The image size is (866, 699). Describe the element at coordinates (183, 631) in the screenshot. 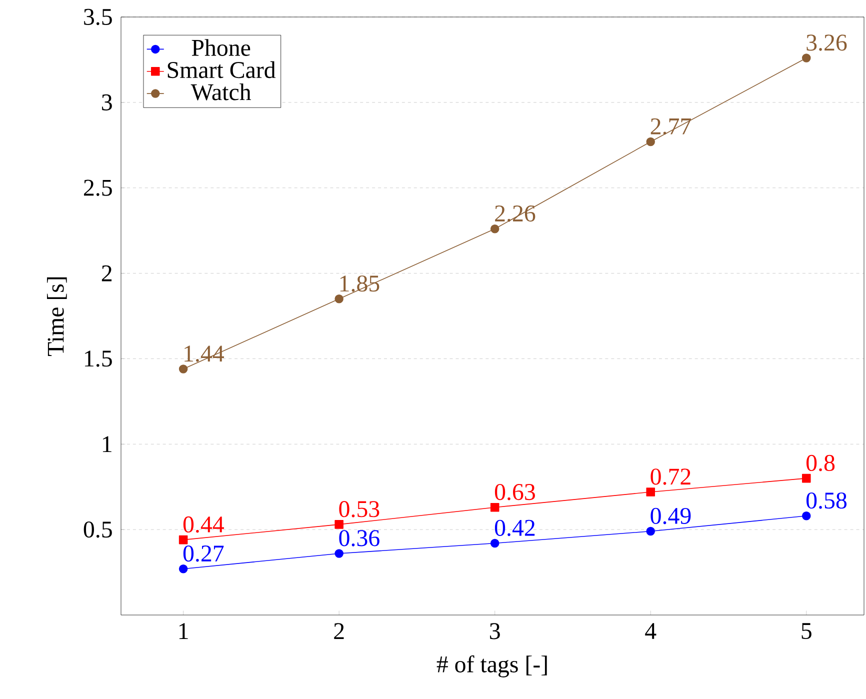

I see `x-tick-label: 1` at that location.